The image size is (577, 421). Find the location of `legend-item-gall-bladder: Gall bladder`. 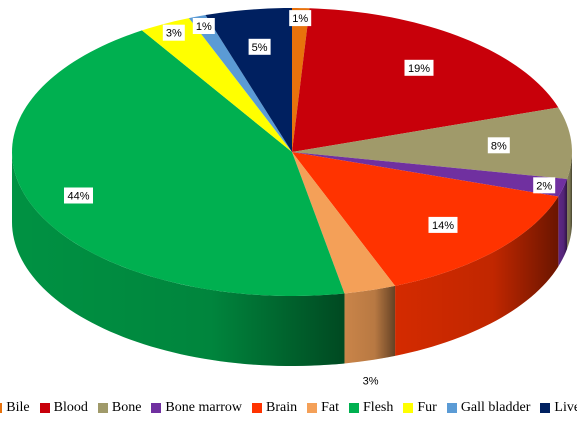

legend-item-gall-bladder: Gall bladder is located at coordinates (488, 408).